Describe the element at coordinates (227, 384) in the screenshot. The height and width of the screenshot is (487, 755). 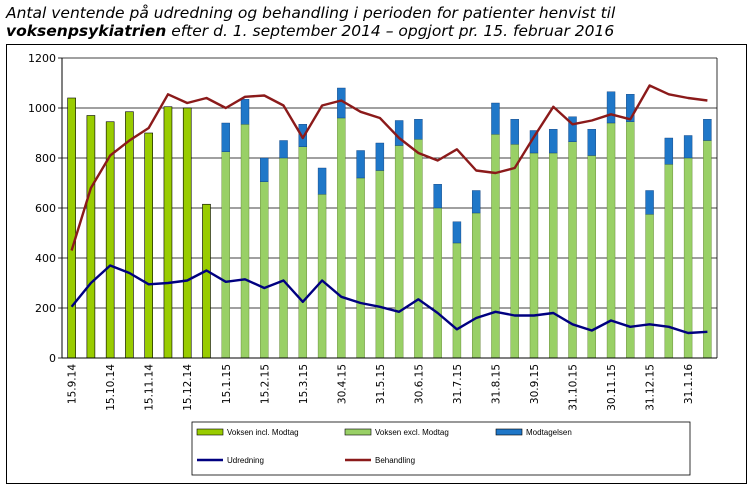
I see `x-tick-label: 15.1.15` at that location.